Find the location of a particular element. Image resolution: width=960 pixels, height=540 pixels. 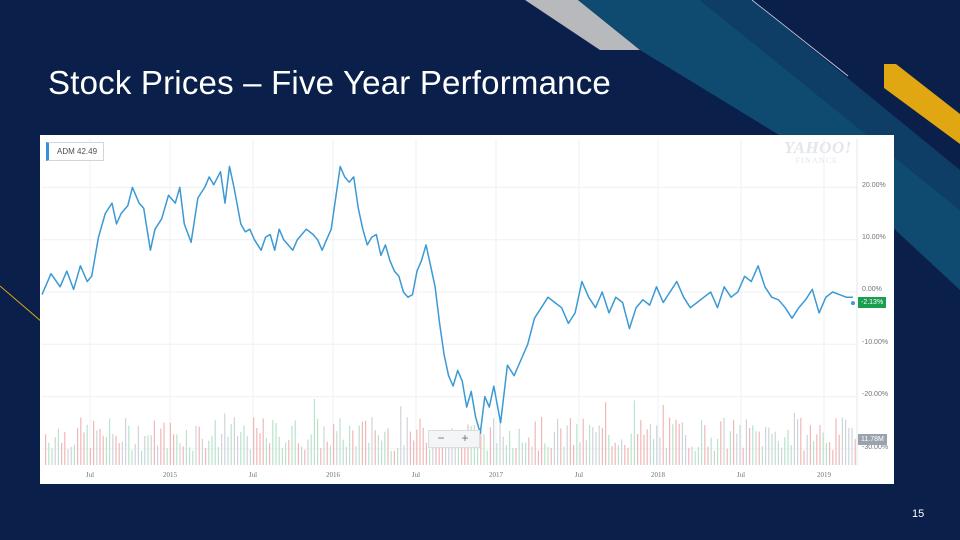

page-number: 15 is located at coordinates (918, 514).